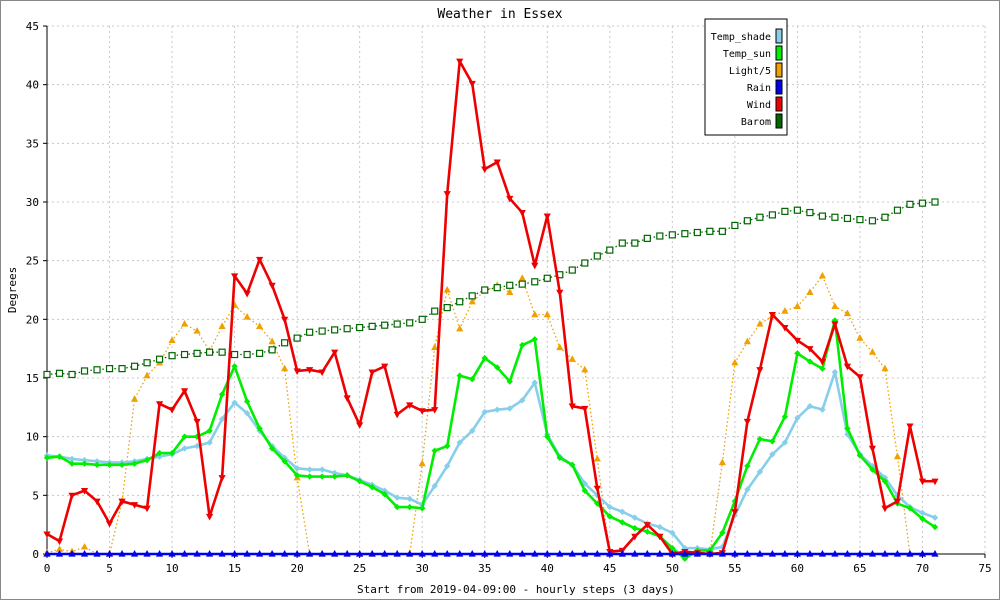 This screenshot has height=600, width=1000. Describe the element at coordinates (484, 568) in the screenshot. I see `x-tick-label: 35` at that location.